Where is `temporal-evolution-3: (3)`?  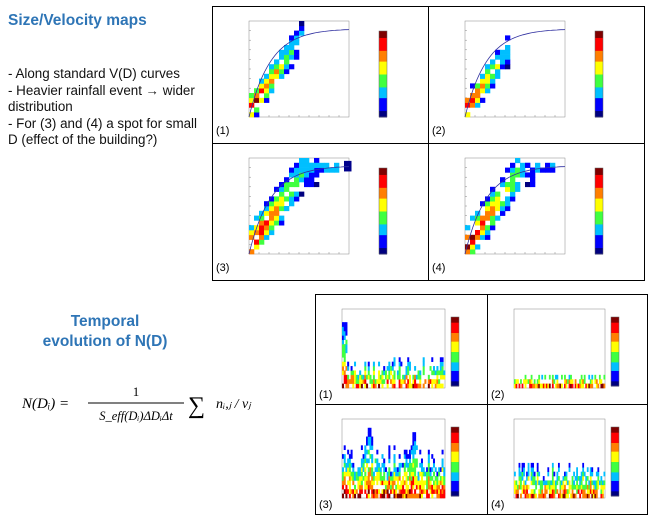 temporal-evolution-3: (3) is located at coordinates (402, 459).